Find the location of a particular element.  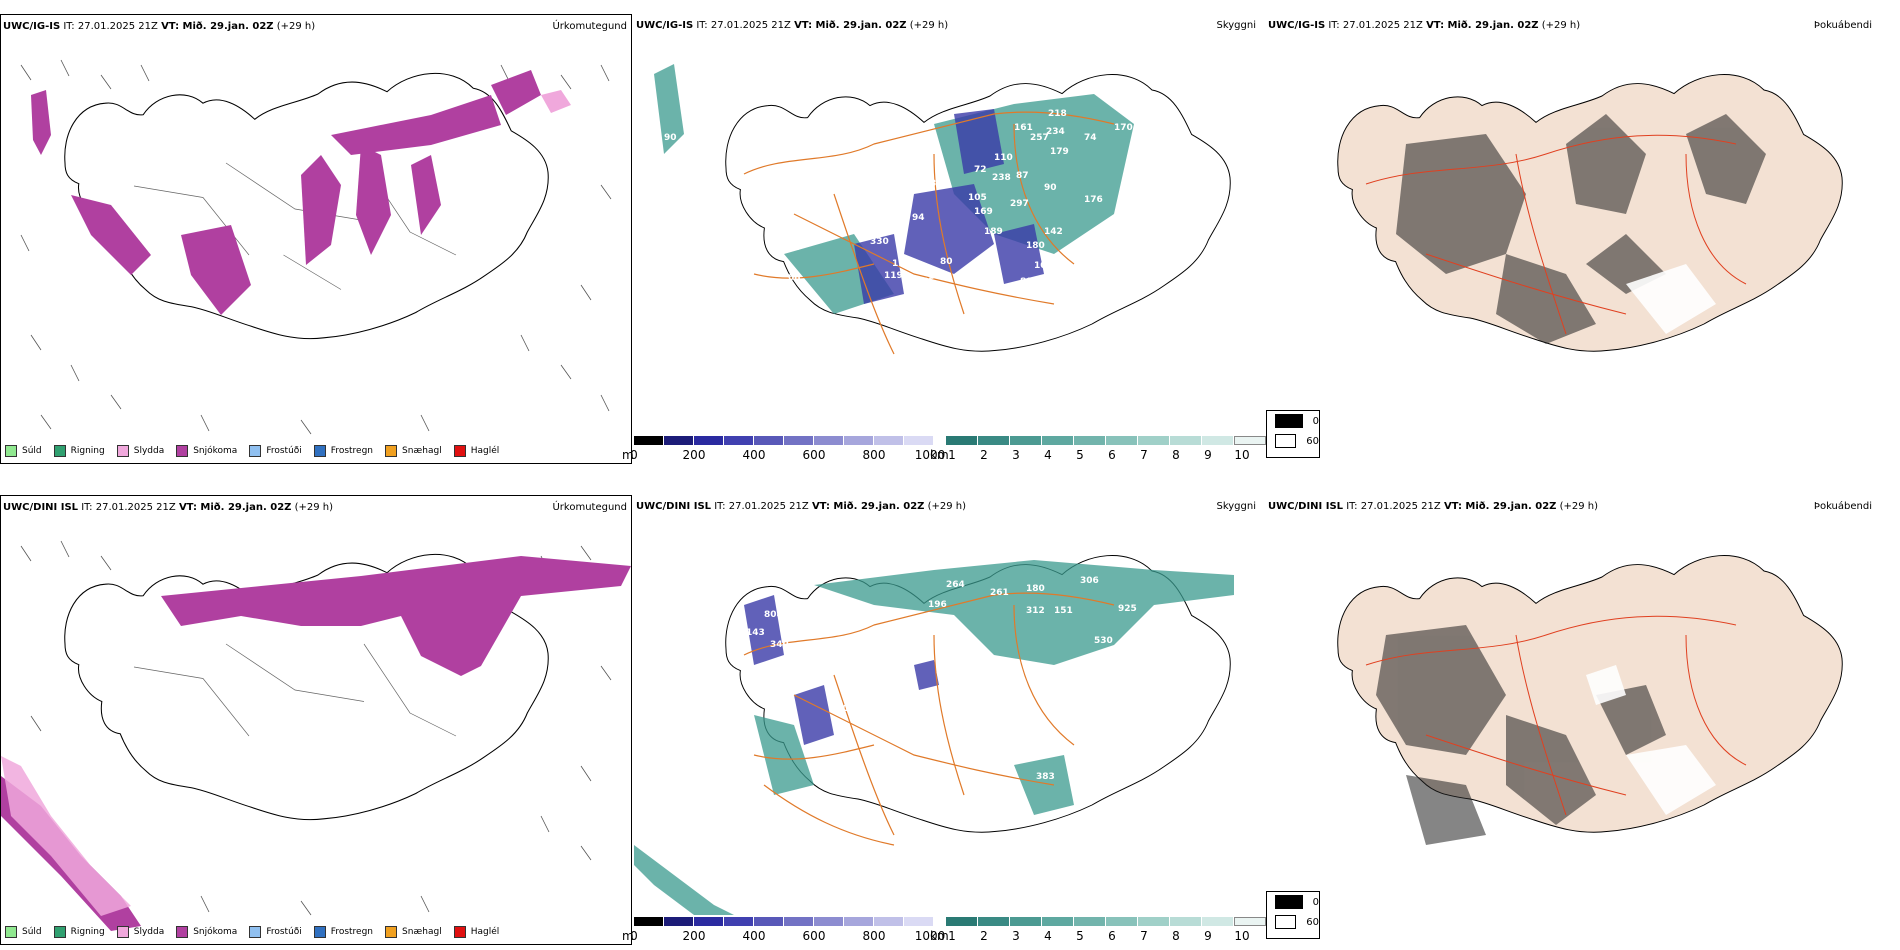

svg-text: 218 is located at coordinates (1057, 114).